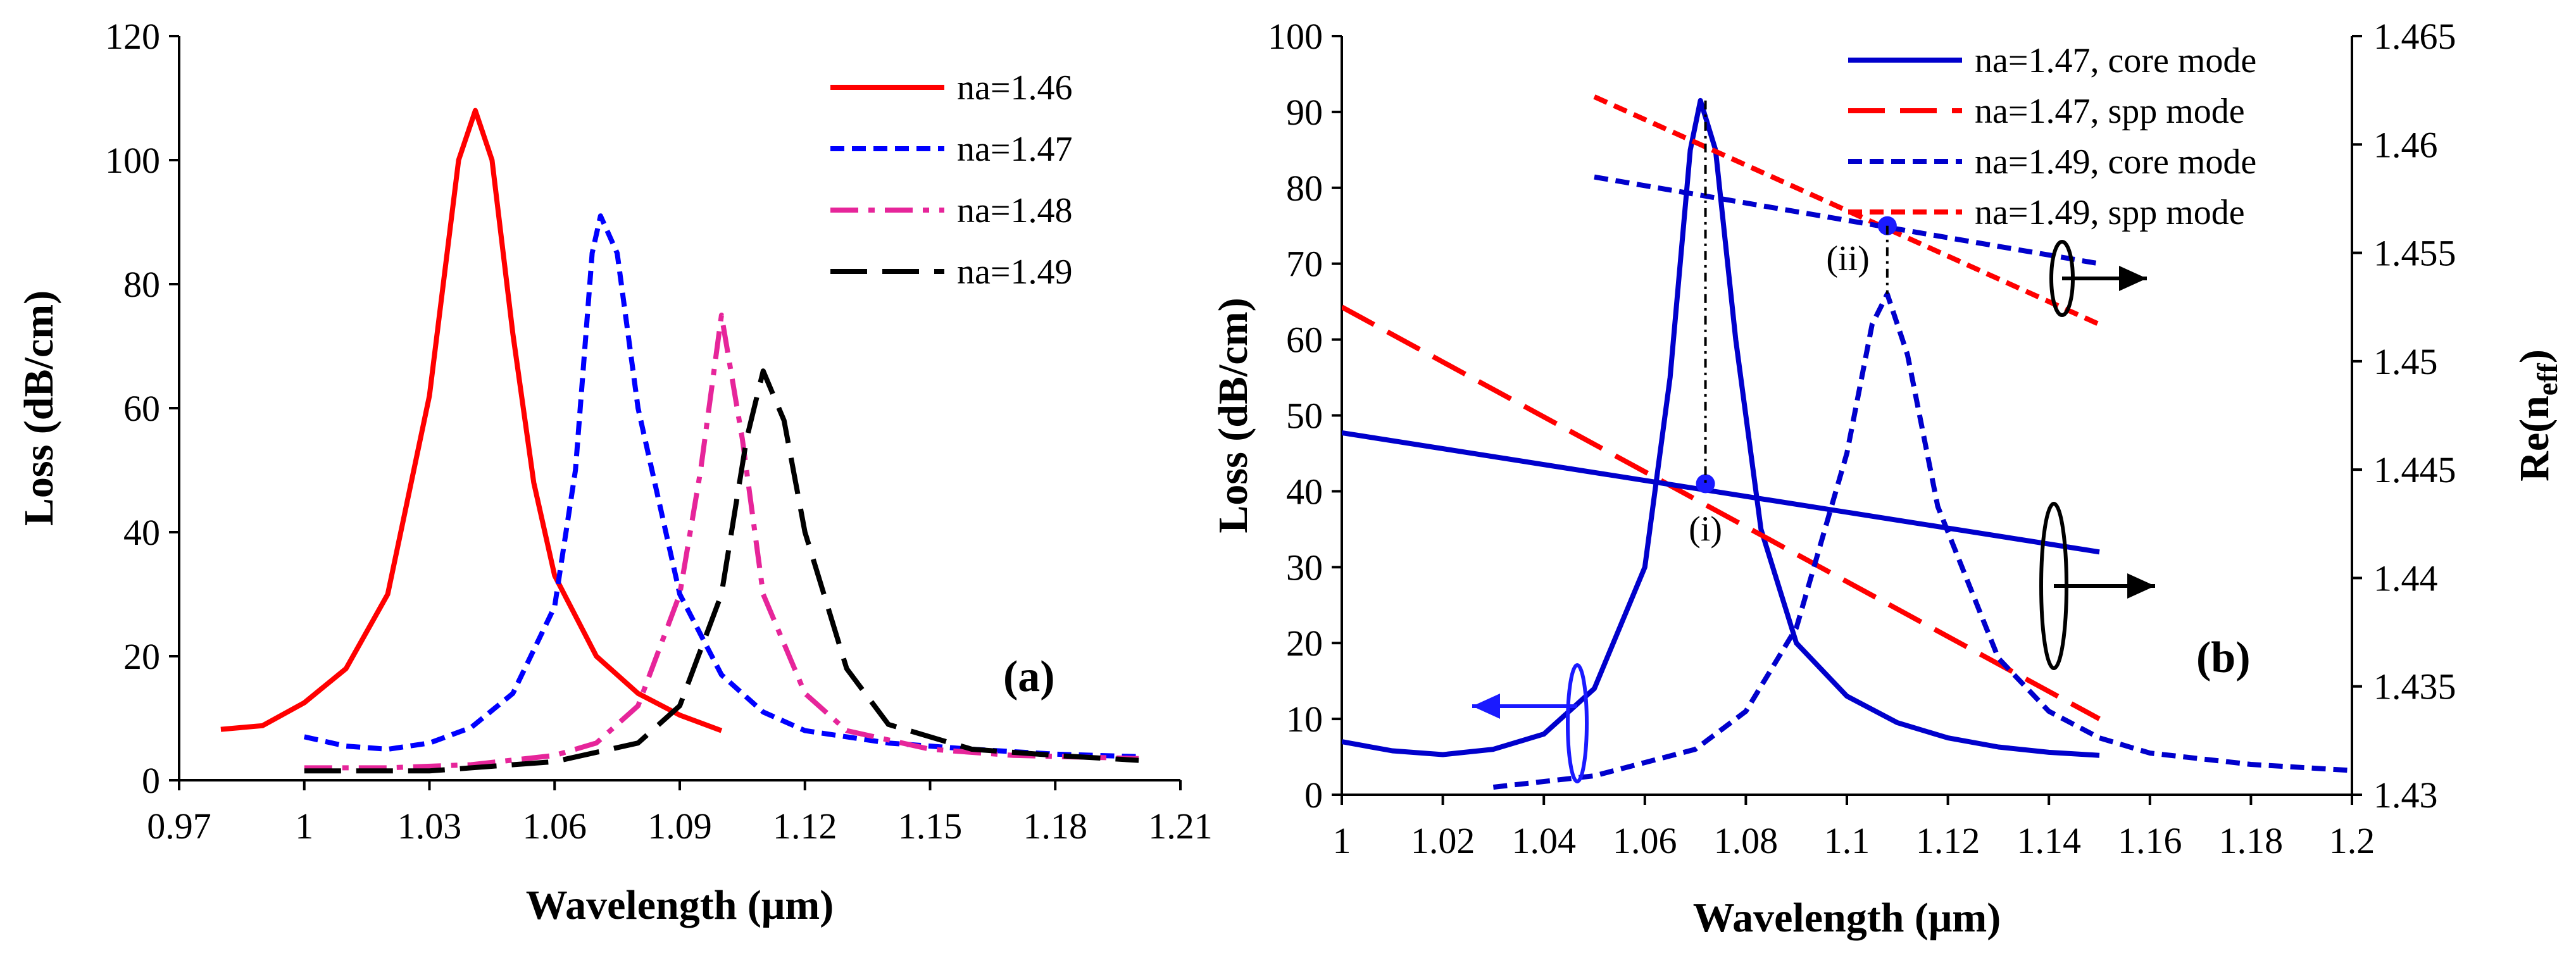 This screenshot has height=965, width=2576. Describe the element at coordinates (1443, 840) in the screenshot. I see `x-tick-label: 1.02` at that location.